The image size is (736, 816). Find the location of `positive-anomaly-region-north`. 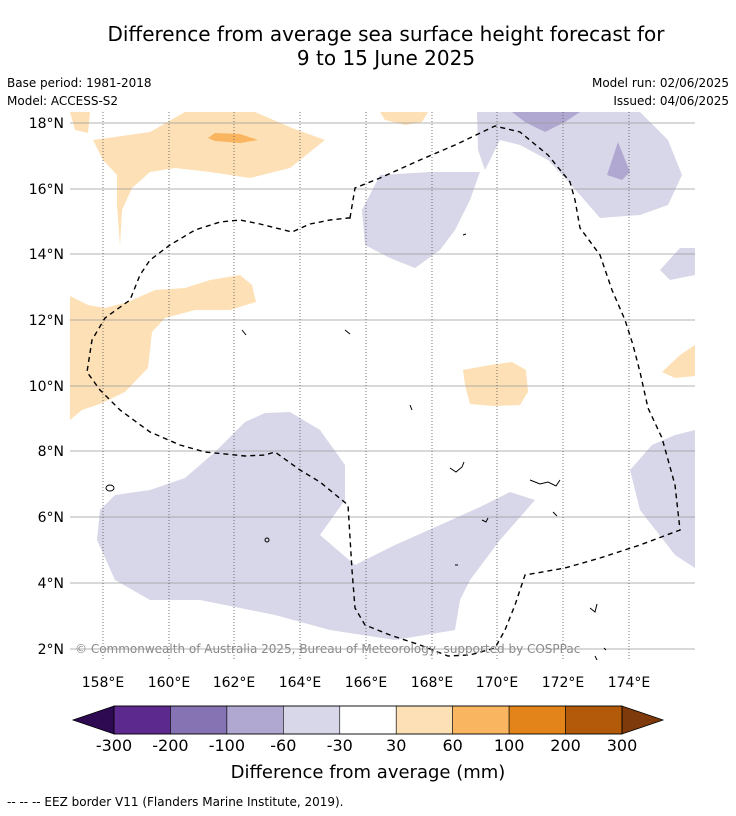

positive-anomaly-region-north is located at coordinates (209, 179).